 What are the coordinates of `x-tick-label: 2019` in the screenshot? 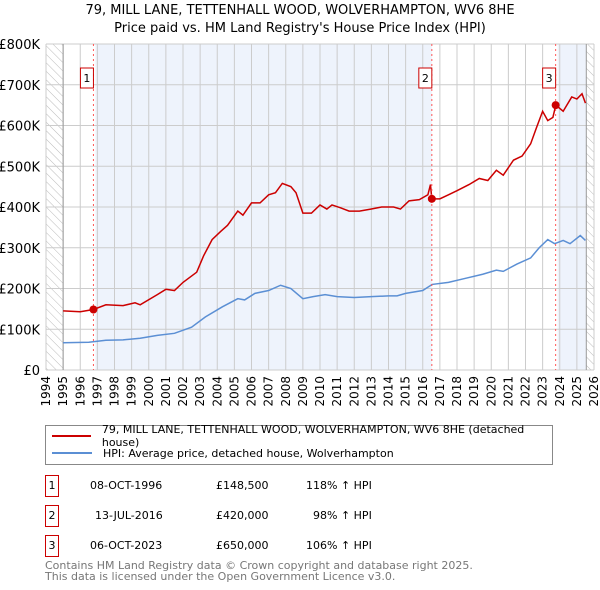 It's located at (474, 391).